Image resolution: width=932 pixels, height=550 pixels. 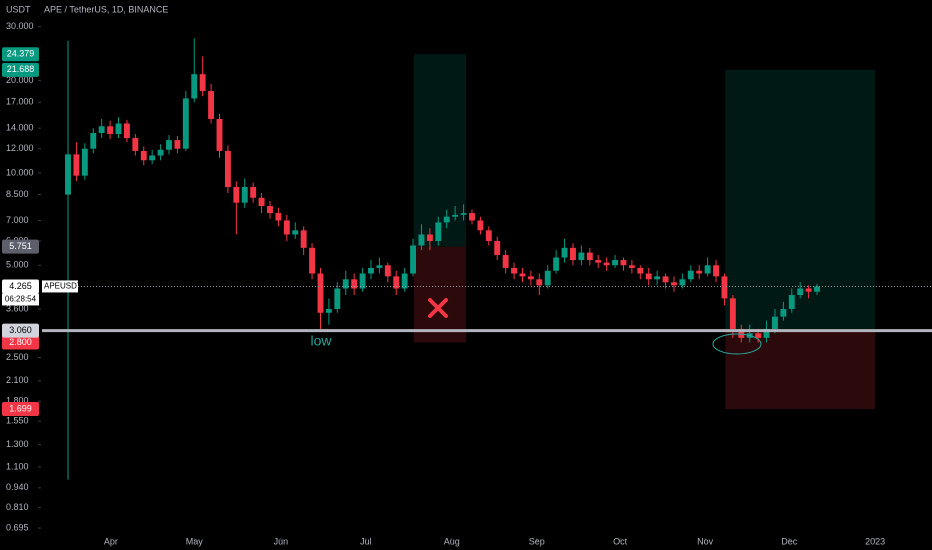 I want to click on stop-price-label: 1.699, so click(x=20, y=408).